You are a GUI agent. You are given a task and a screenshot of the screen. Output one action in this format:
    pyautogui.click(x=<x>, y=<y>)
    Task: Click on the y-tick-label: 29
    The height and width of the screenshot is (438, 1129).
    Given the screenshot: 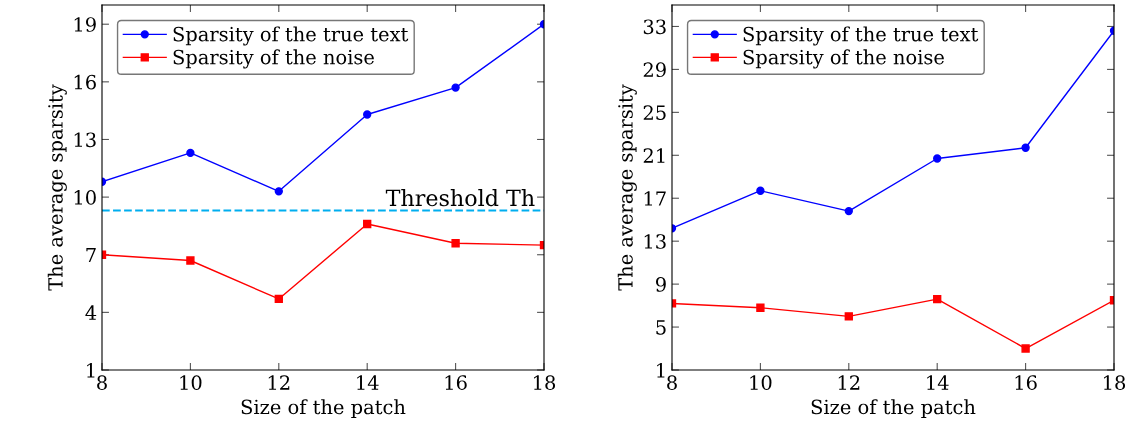 What is the action you would take?
    pyautogui.click(x=654, y=70)
    